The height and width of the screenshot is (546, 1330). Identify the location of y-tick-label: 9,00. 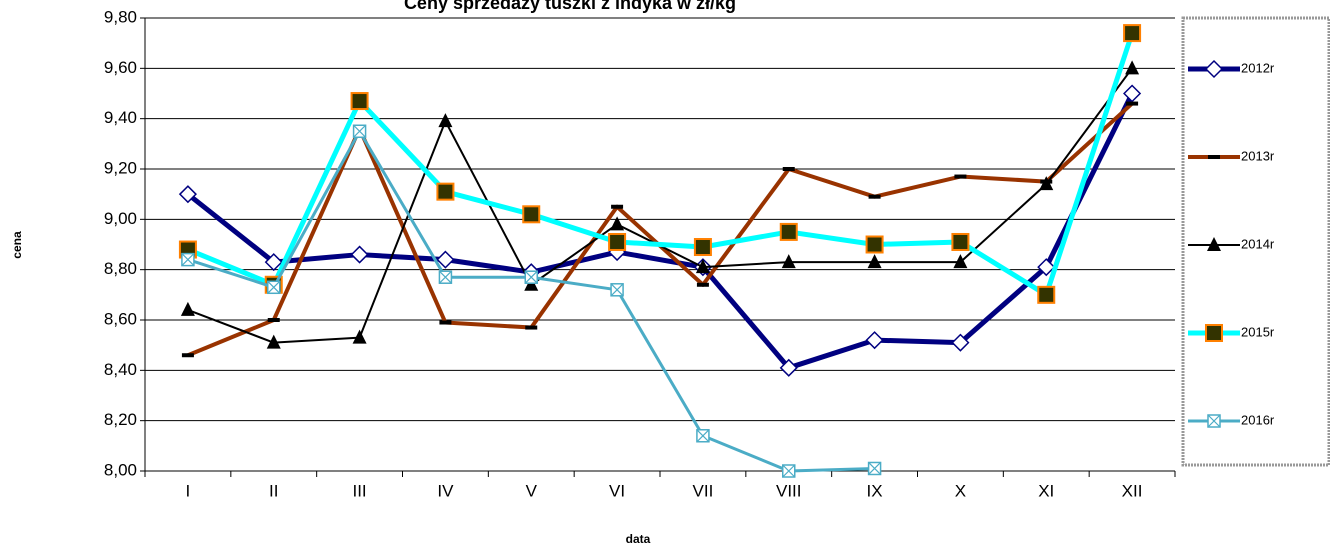
(120, 218).